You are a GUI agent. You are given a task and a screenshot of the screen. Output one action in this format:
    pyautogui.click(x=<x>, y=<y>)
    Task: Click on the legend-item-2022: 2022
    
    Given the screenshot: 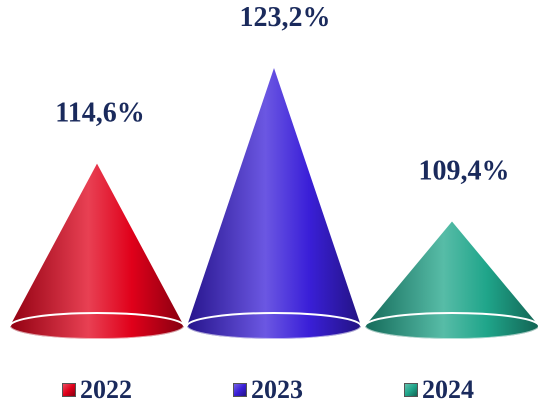 What is the action you would take?
    pyautogui.click(x=97, y=390)
    